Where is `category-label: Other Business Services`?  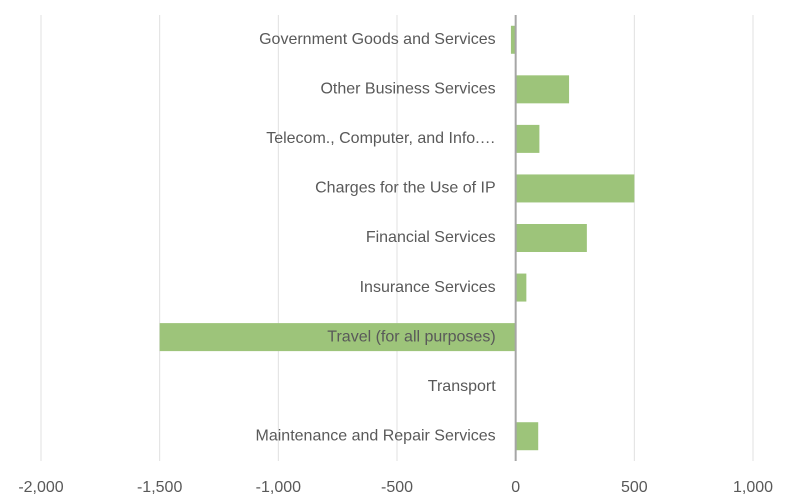 category-label: Other Business Services is located at coordinates (407, 89).